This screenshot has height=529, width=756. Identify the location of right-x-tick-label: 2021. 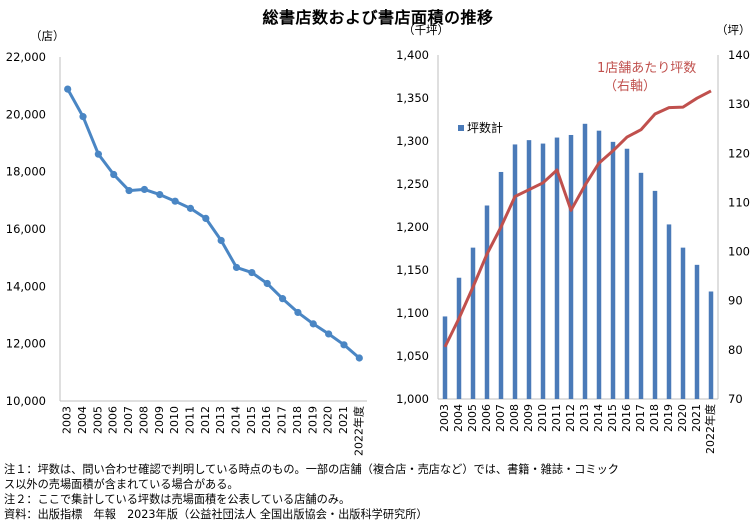
(696, 418).